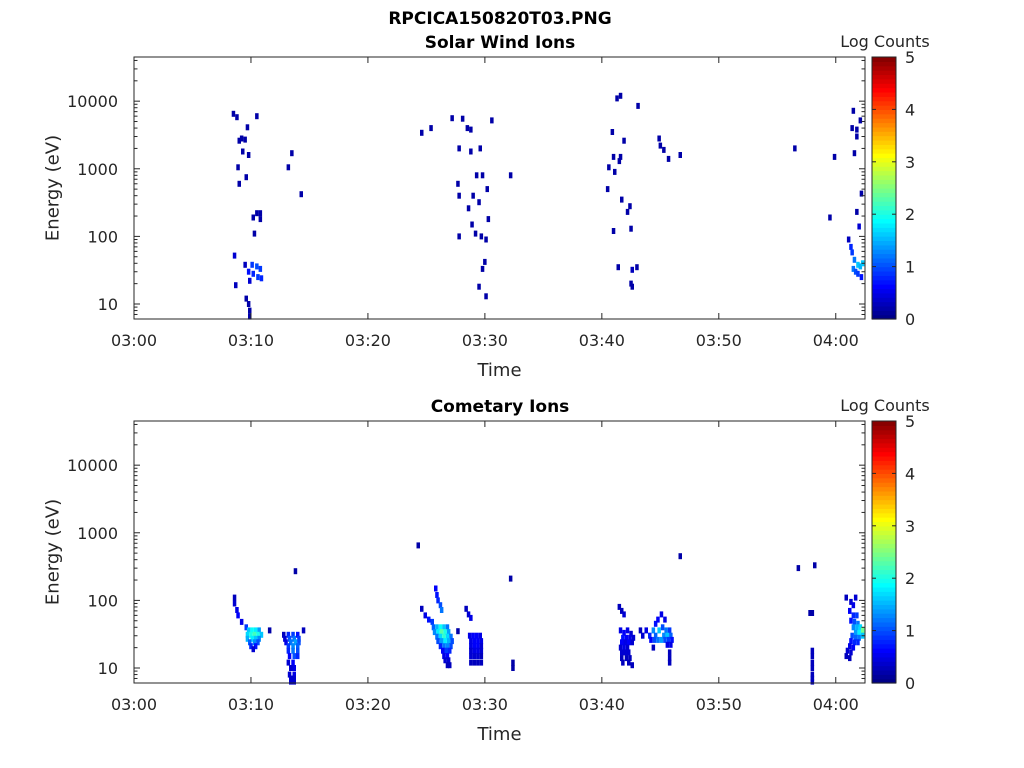  What do you see at coordinates (910, 526) in the screenshot?
I see `colorbar-tick-label: 3` at bounding box center [910, 526].